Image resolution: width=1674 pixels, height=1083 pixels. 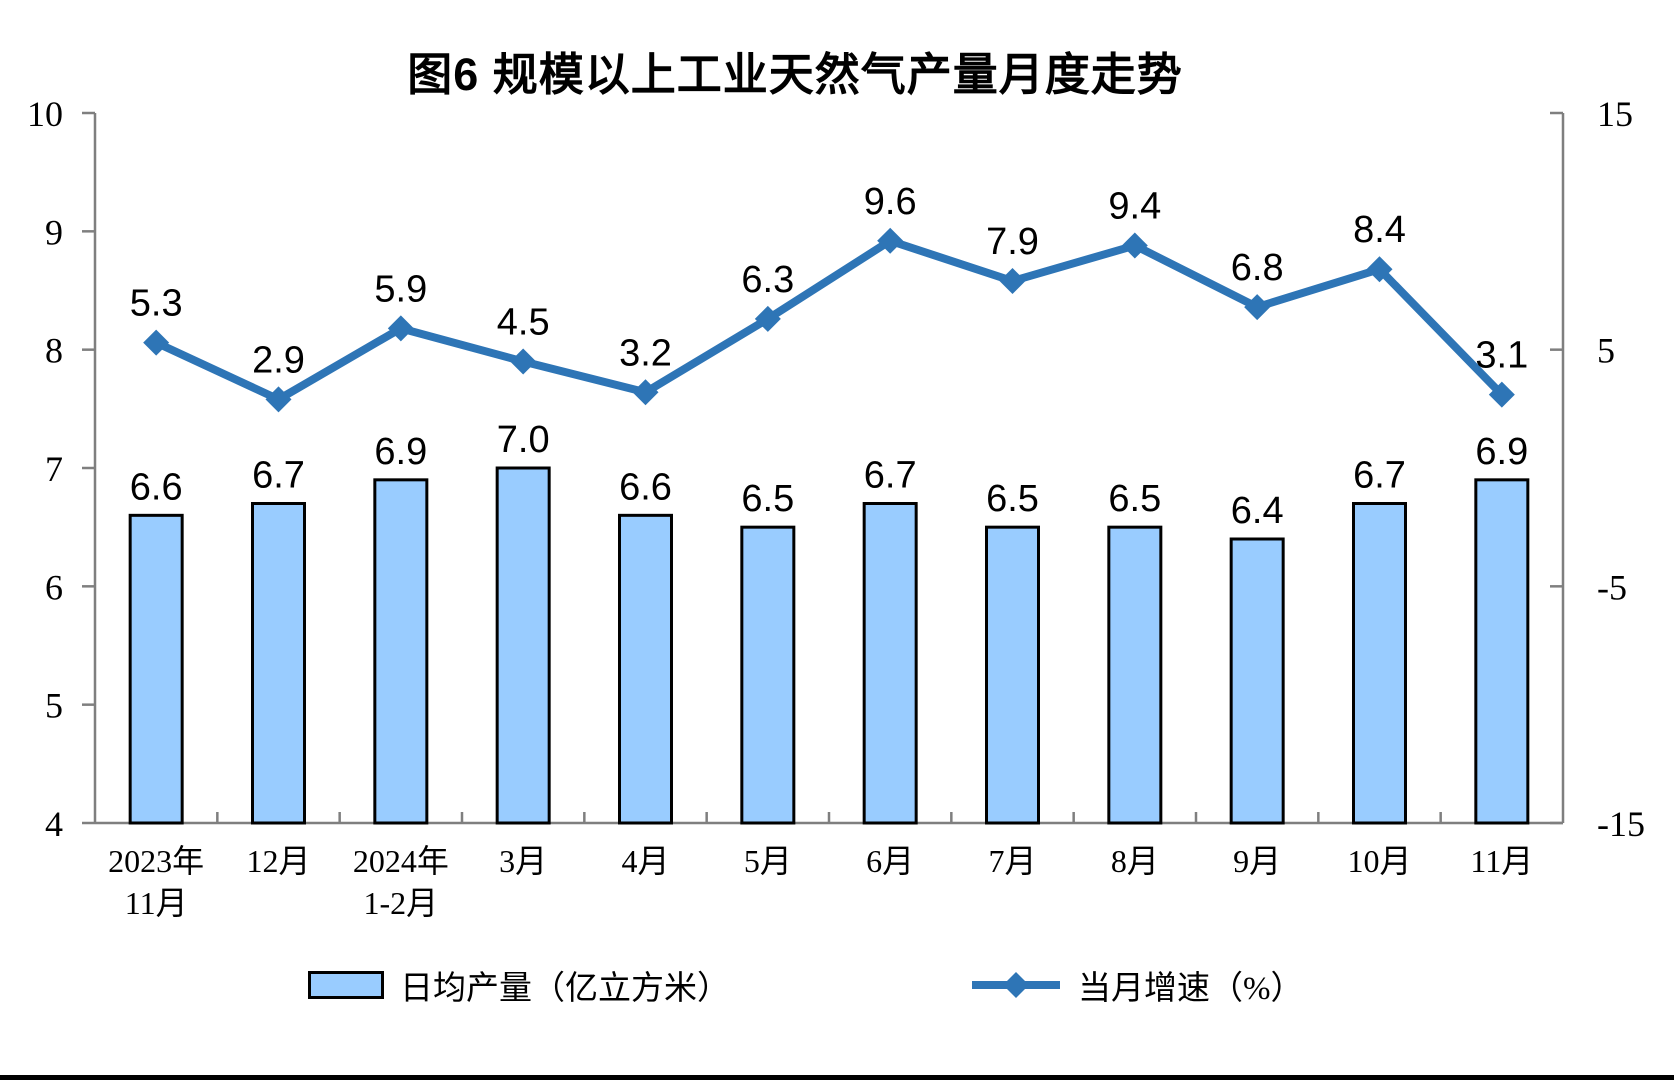 I want to click on line-value-label: 3.2, so click(x=645, y=353).